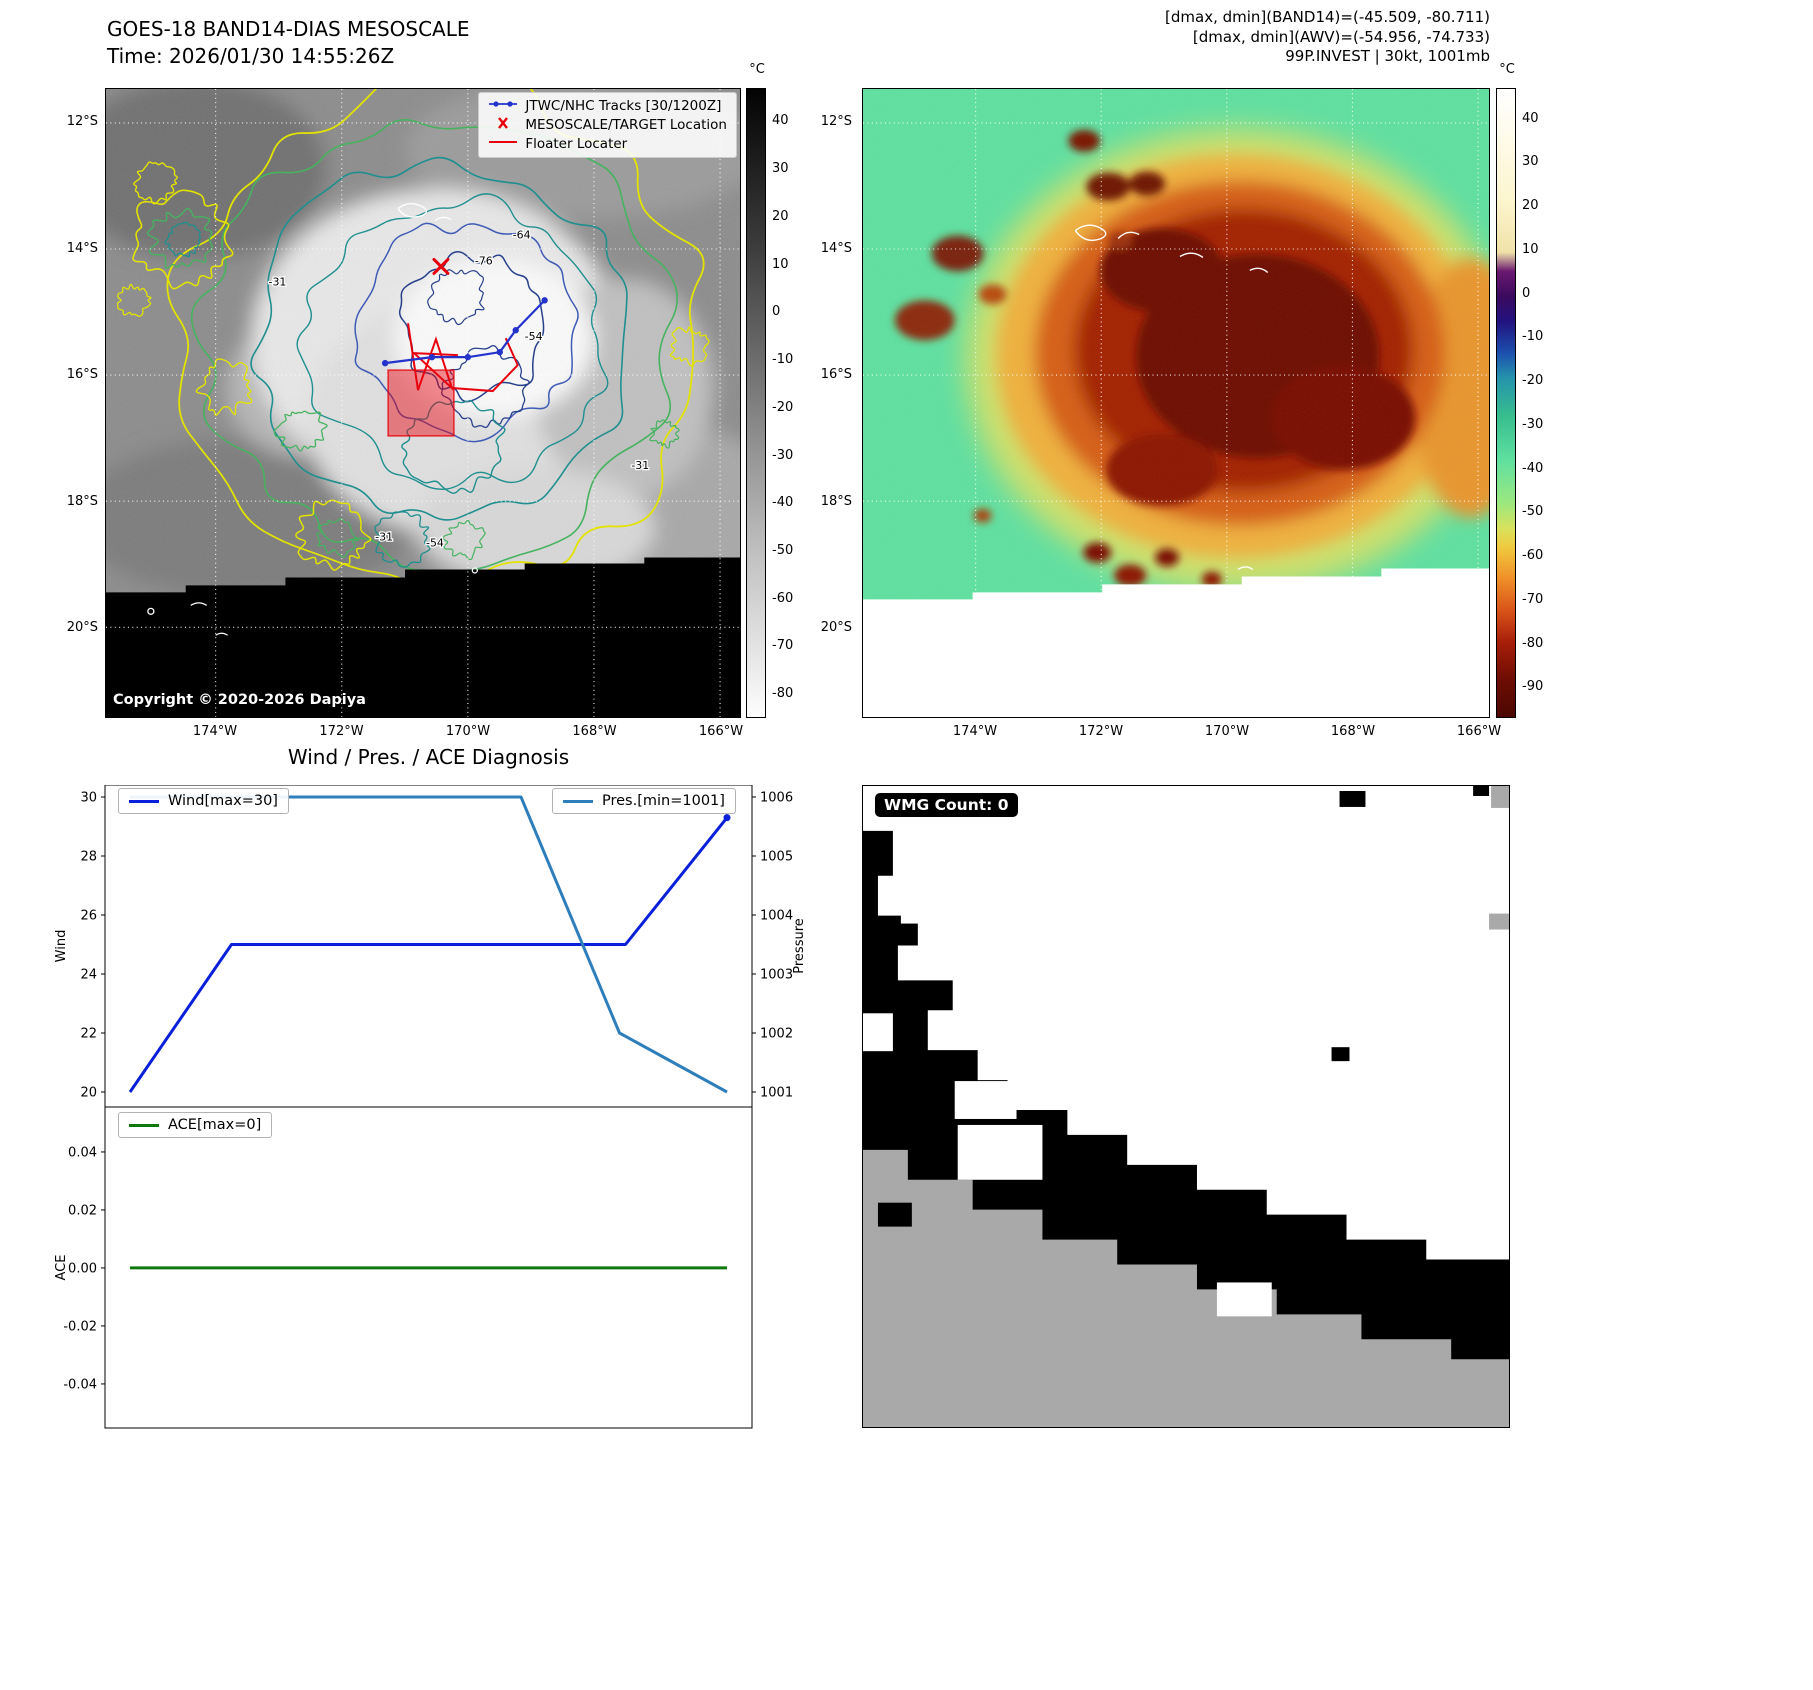  I want to click on pressure-legend: Pres.[min=1001], so click(644, 801).